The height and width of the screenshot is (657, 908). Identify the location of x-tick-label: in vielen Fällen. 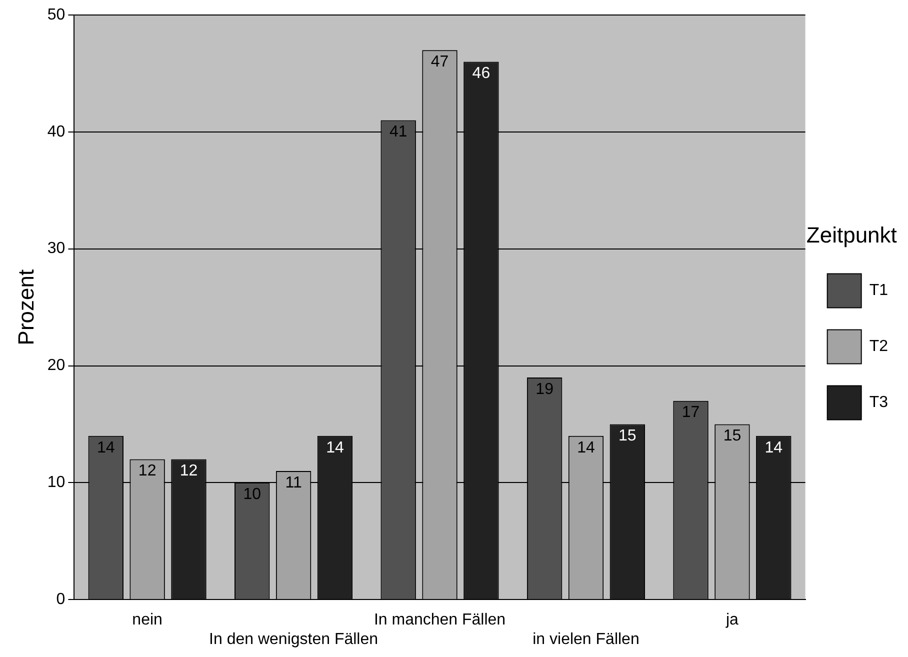
(586, 639).